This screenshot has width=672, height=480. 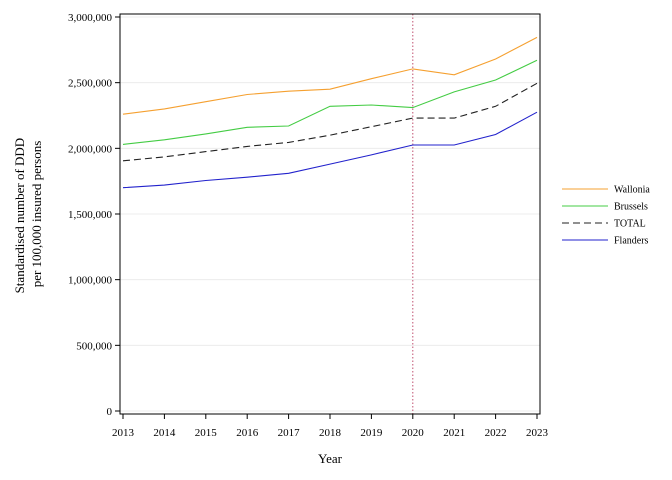 What do you see at coordinates (631, 207) in the screenshot?
I see `legend-label: Brussels` at bounding box center [631, 207].